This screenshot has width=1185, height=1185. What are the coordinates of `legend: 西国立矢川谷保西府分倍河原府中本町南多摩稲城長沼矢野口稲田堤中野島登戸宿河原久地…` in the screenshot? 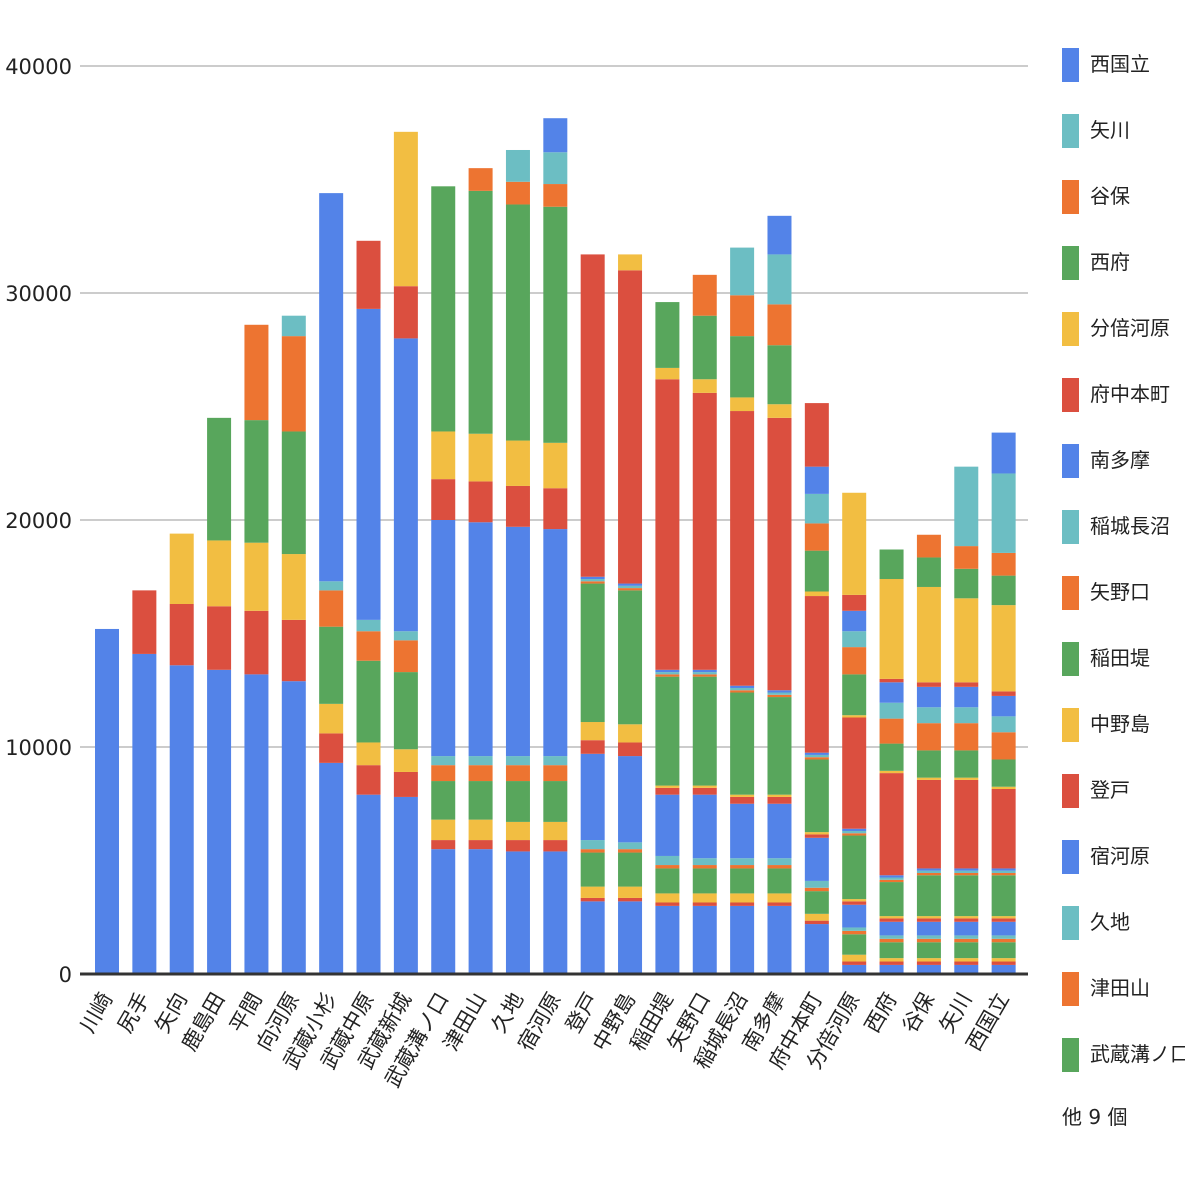 It's located at (1123, 560).